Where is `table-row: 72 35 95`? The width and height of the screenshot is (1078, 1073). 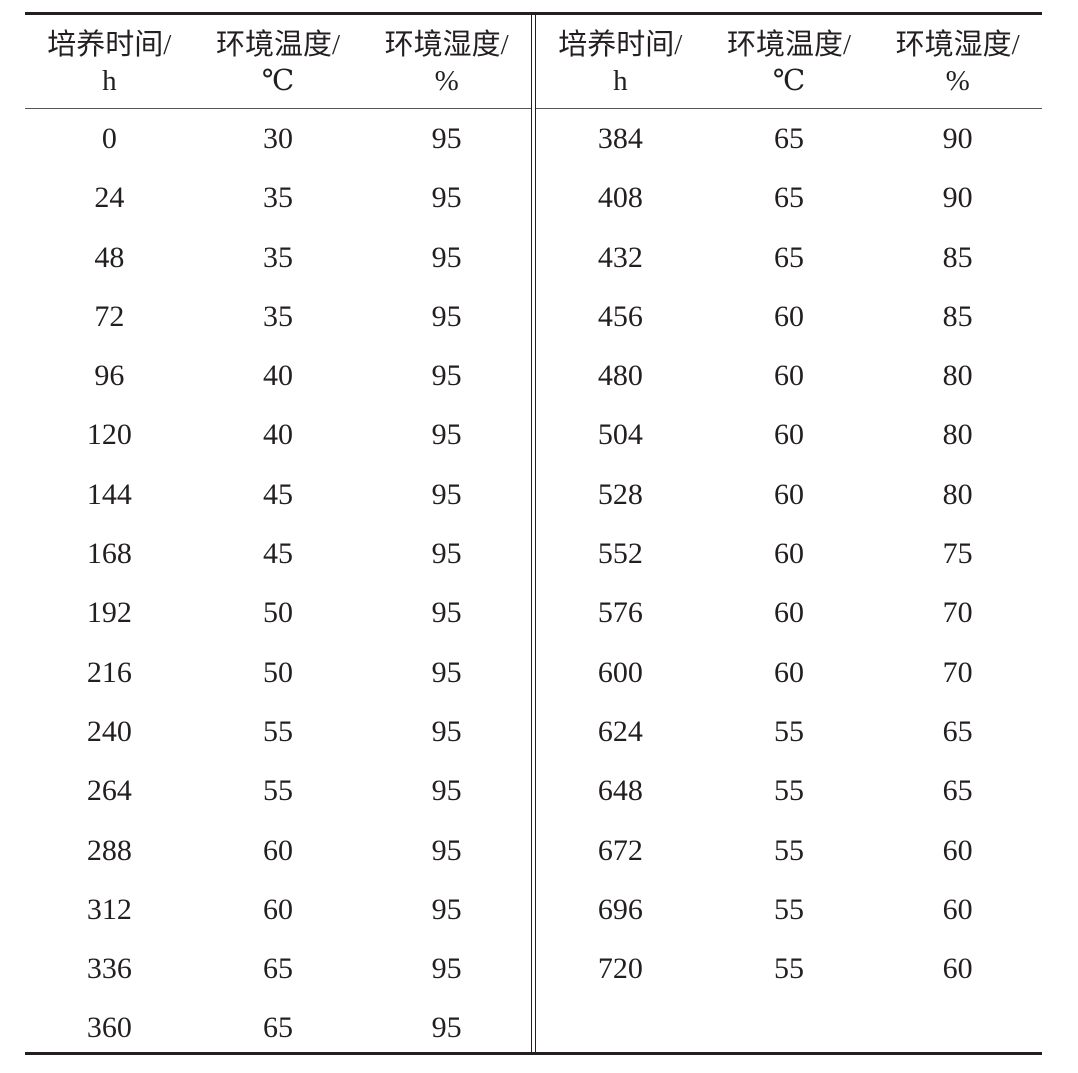 table-row: 72 35 95 is located at coordinates (278, 316).